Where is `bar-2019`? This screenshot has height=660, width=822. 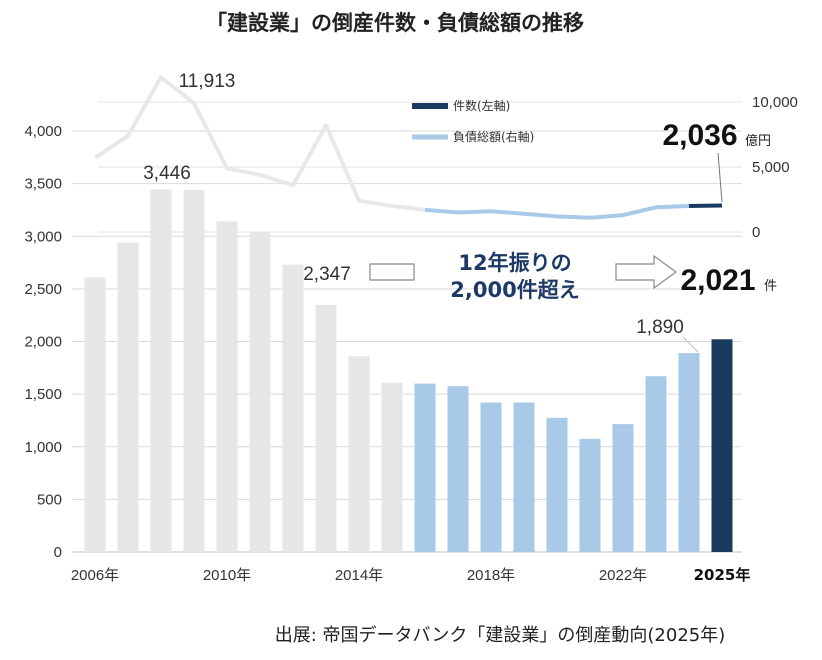
bar-2019 is located at coordinates (524, 477).